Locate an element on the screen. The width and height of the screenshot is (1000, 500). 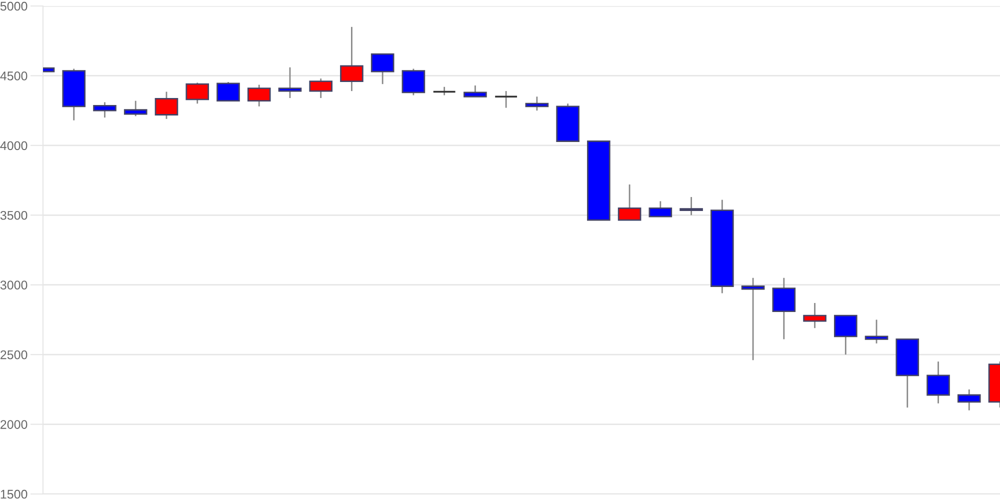
y-tick-label: 3500 is located at coordinates (14, 215).